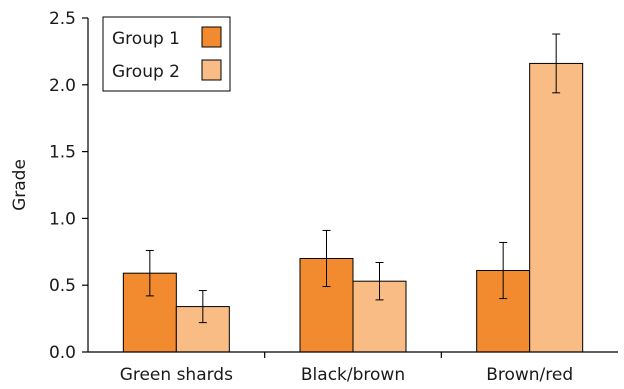 This screenshot has height=389, width=624. I want to click on y-tick-label: 0.0, so click(62, 353).